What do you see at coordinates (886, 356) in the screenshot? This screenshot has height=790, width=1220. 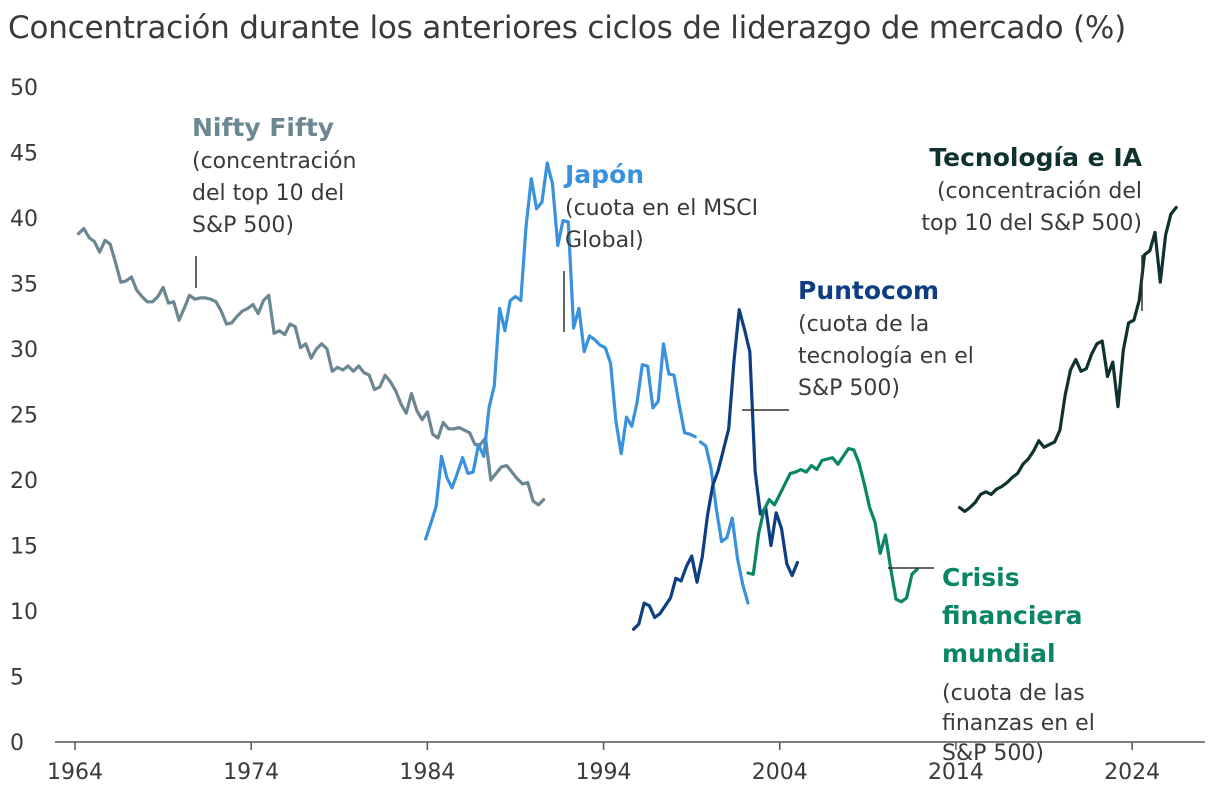 I see `annotation-subtitle: tecnología en el` at bounding box center [886, 356].